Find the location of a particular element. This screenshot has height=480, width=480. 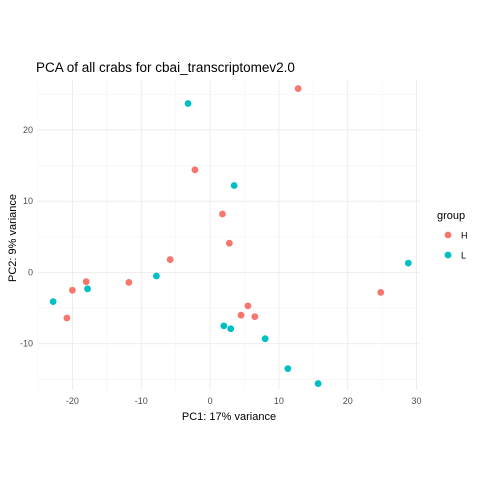

y-tick-label: -10 is located at coordinates (26, 344).